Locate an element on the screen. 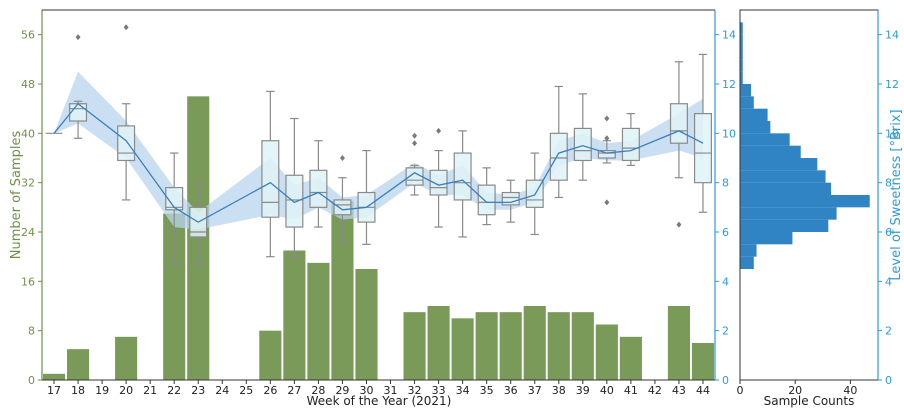 This screenshot has height=412, width=904. right-tick-label: 6 is located at coordinates (725, 232).